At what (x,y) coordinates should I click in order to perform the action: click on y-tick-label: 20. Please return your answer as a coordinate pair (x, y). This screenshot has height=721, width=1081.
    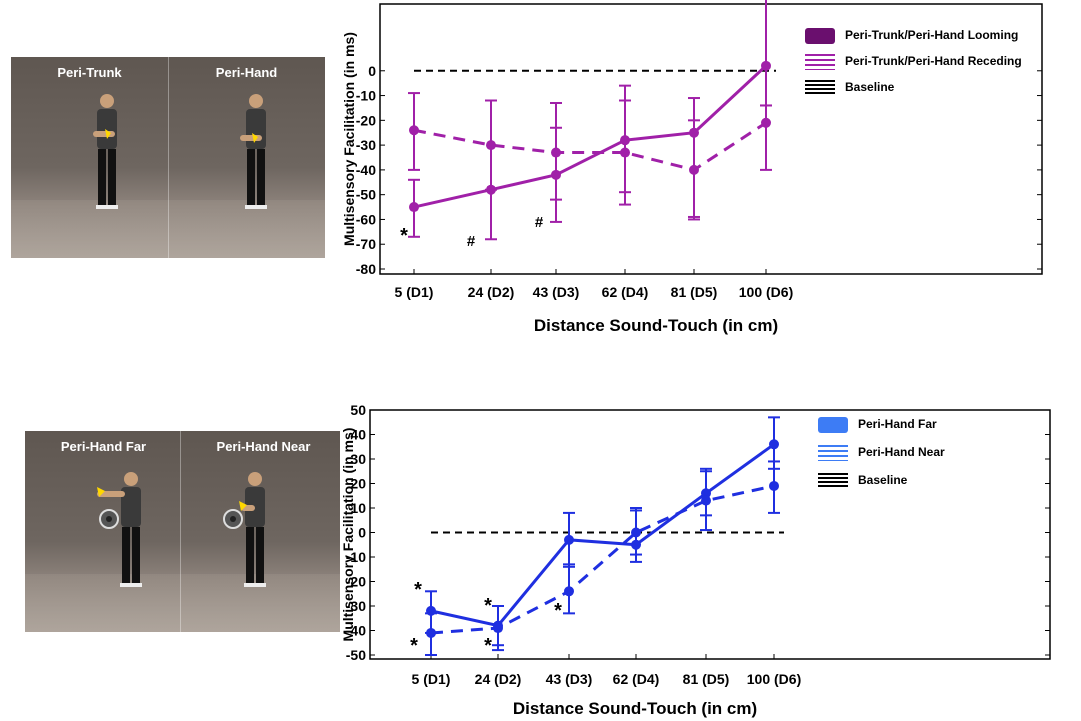
    Looking at the image, I should click on (358, 484).